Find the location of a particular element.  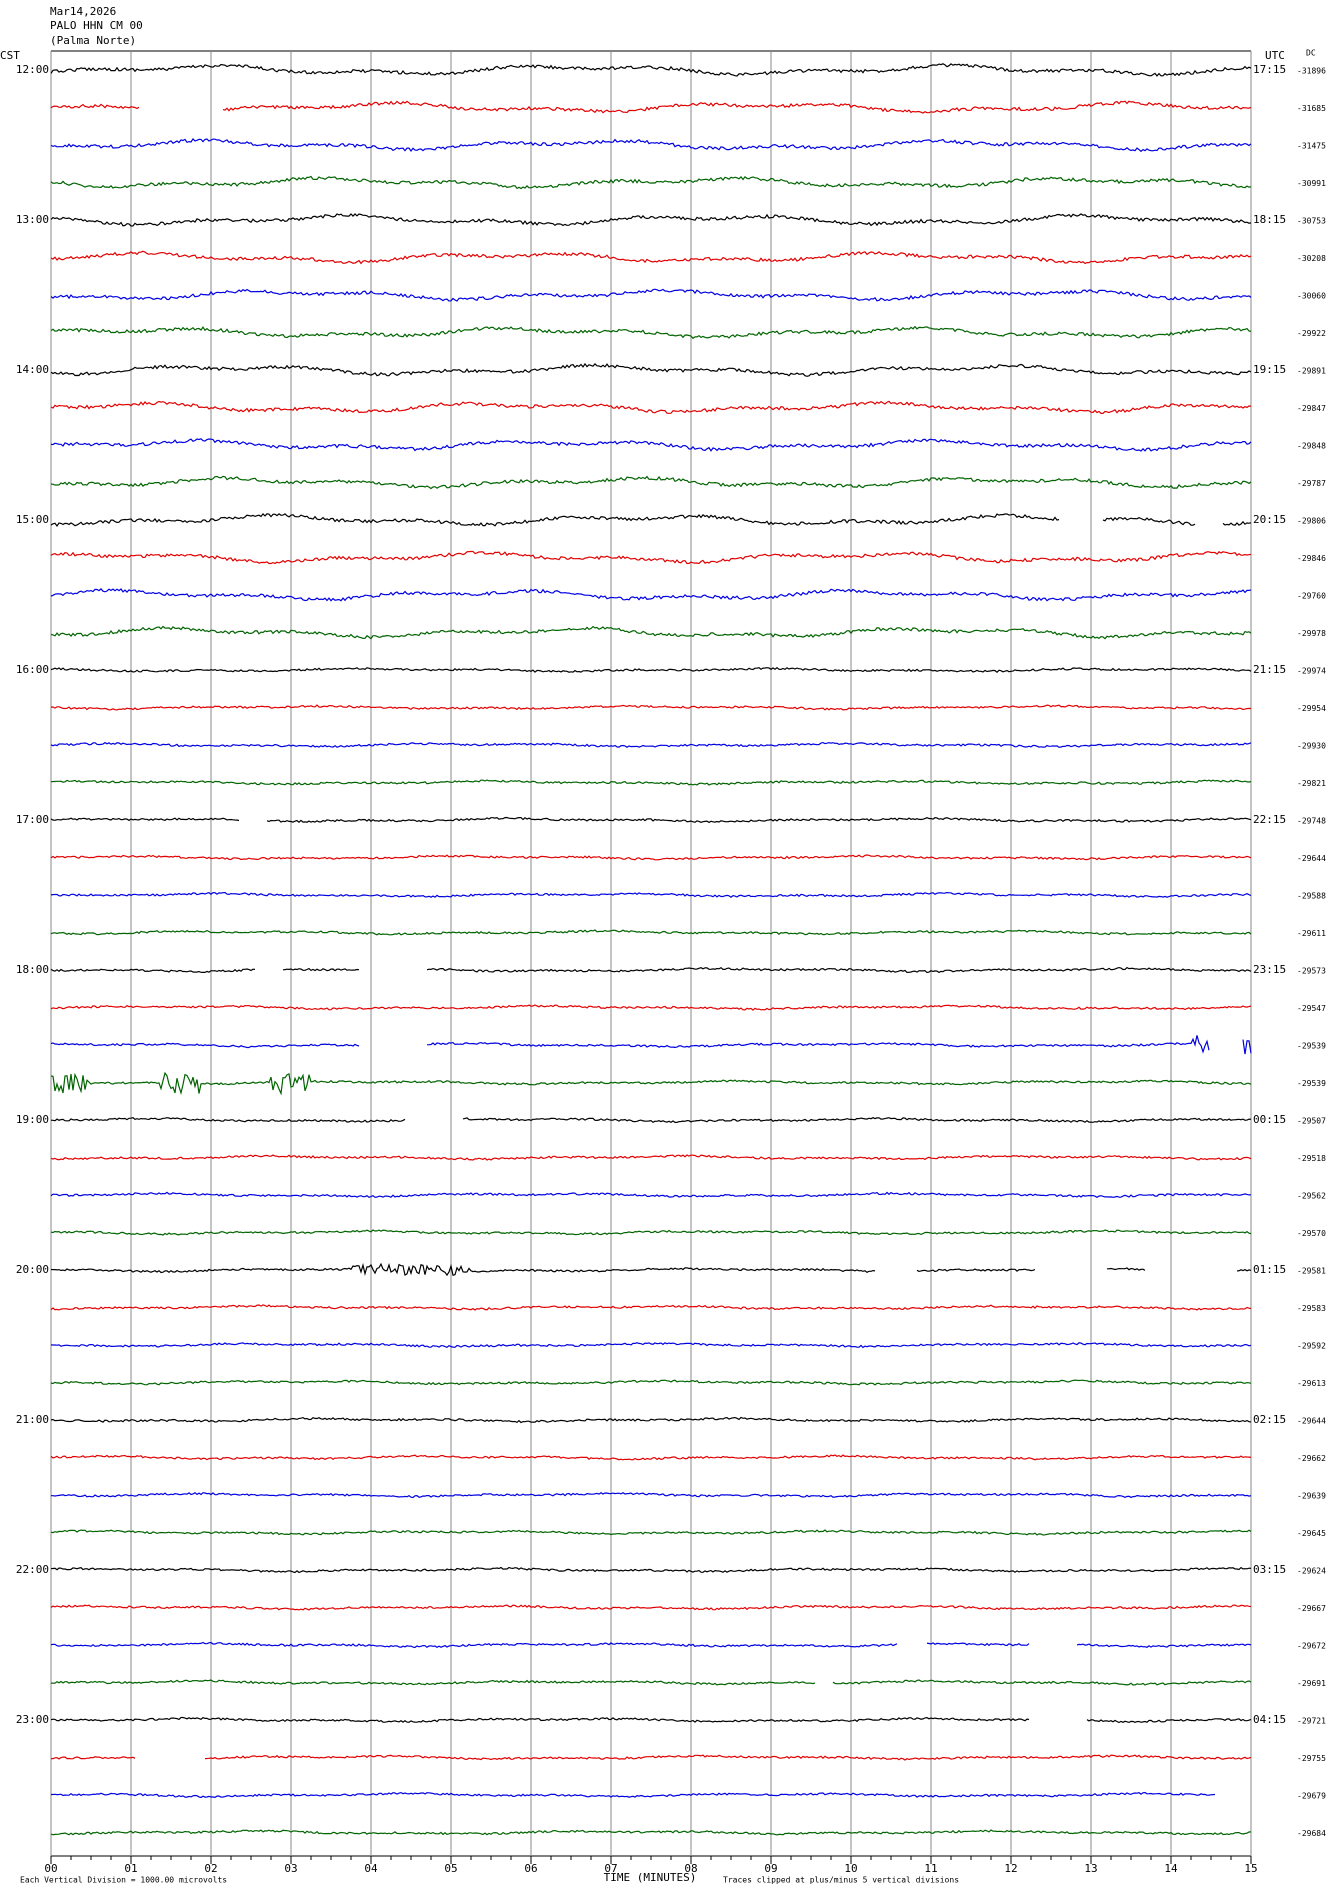

dc-value: -30208 is located at coordinates (1311, 258).